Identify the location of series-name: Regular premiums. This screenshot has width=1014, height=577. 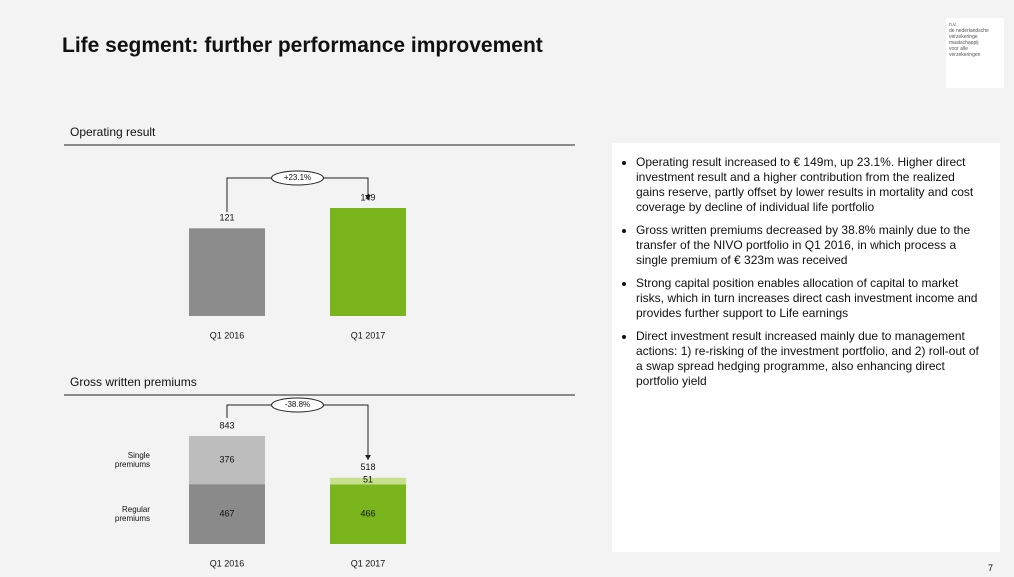
(132, 514).